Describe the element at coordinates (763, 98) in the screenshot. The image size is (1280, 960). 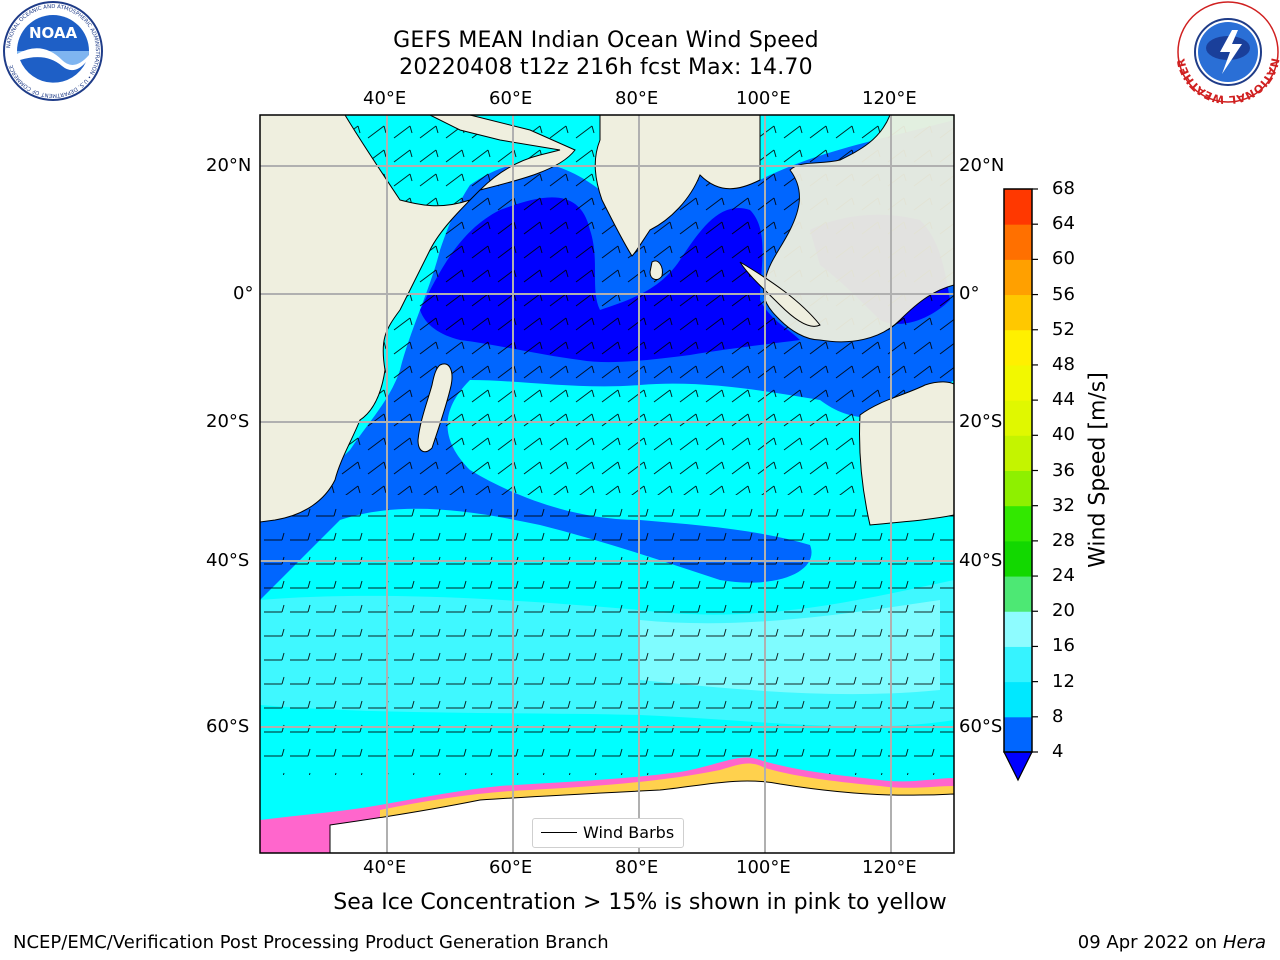
I see `lon-tick-top-100e: 100°E` at that location.